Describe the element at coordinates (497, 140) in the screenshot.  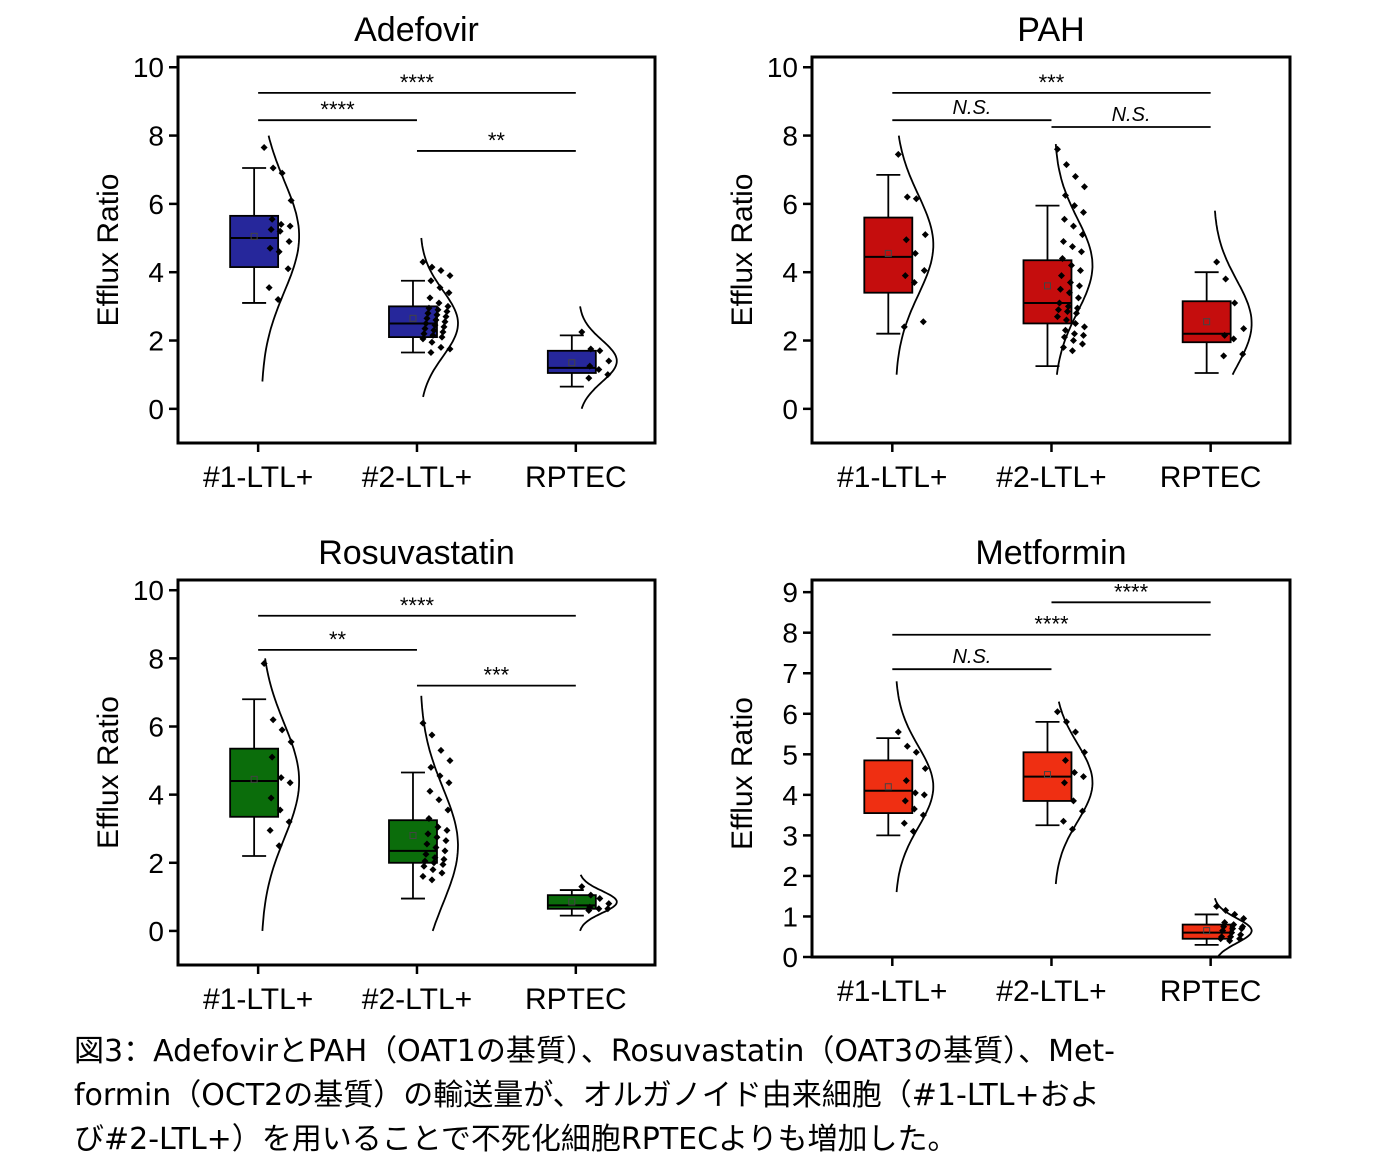
I see `significance-label: **` at that location.